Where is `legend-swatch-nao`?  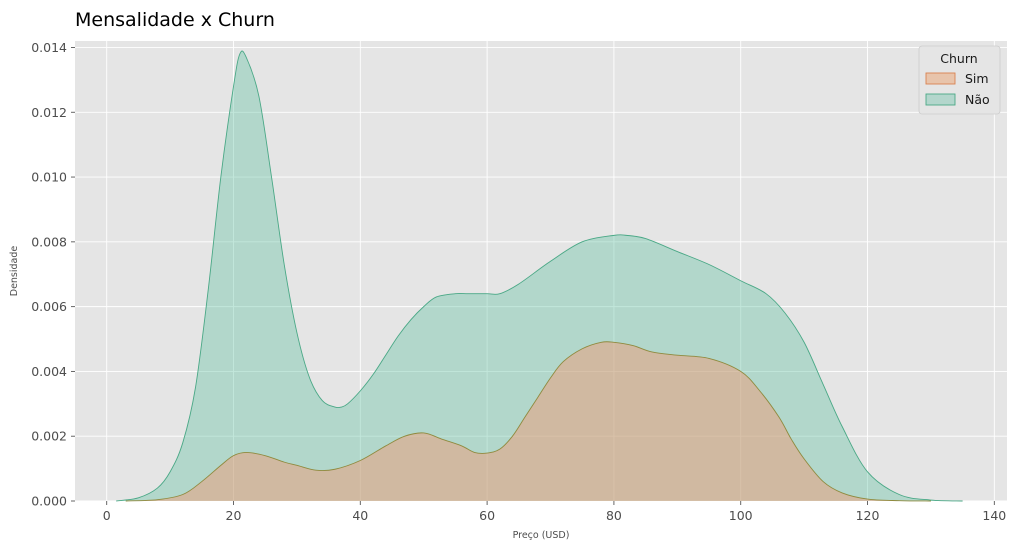
legend-swatch-nao is located at coordinates (940, 99).